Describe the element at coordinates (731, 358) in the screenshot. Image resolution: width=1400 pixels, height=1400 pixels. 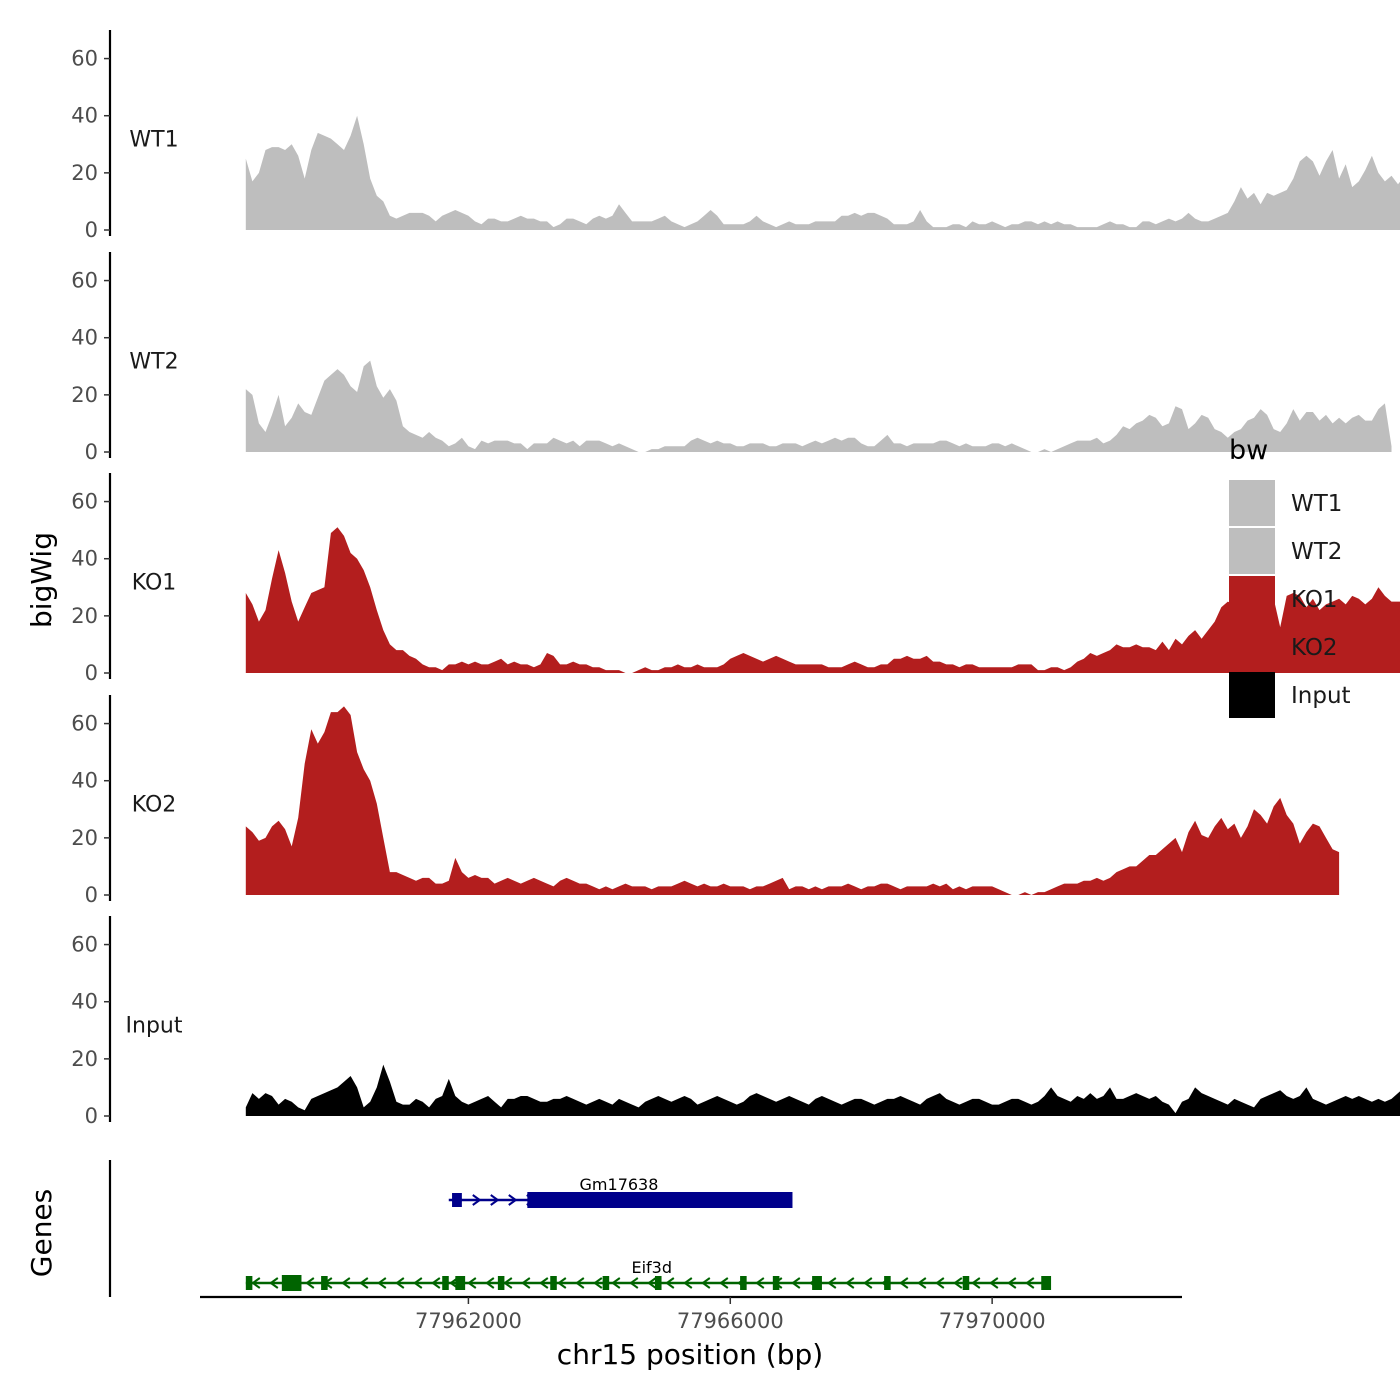
I see `track-wt2: 0 20 40 60 WT2` at that location.